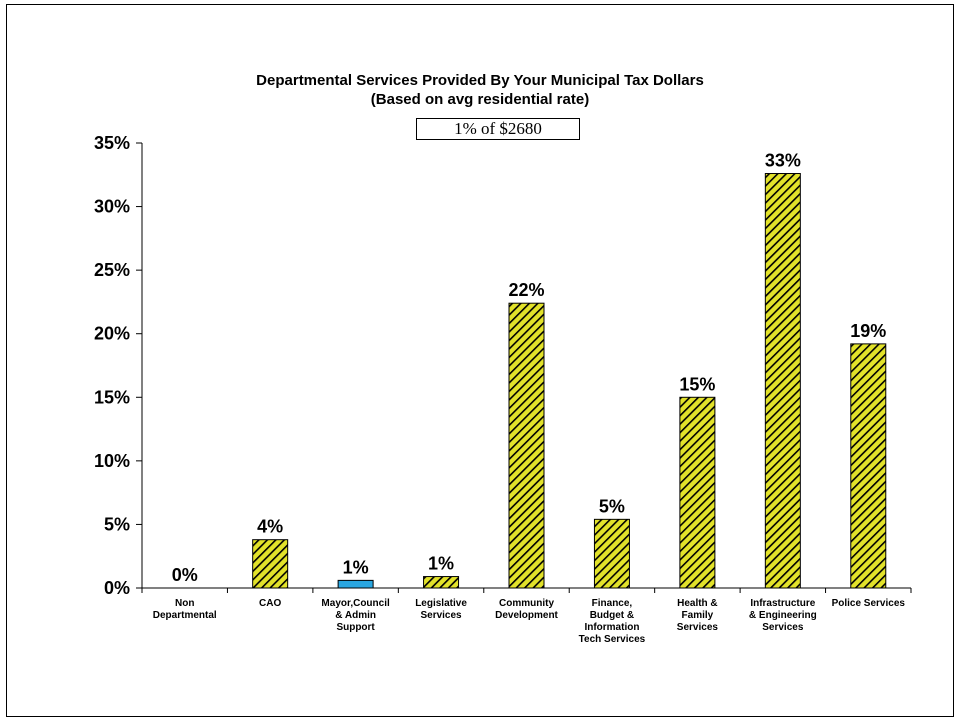  I want to click on x-category-label: Finance, Budget & Information Tech Services, so click(612, 622).